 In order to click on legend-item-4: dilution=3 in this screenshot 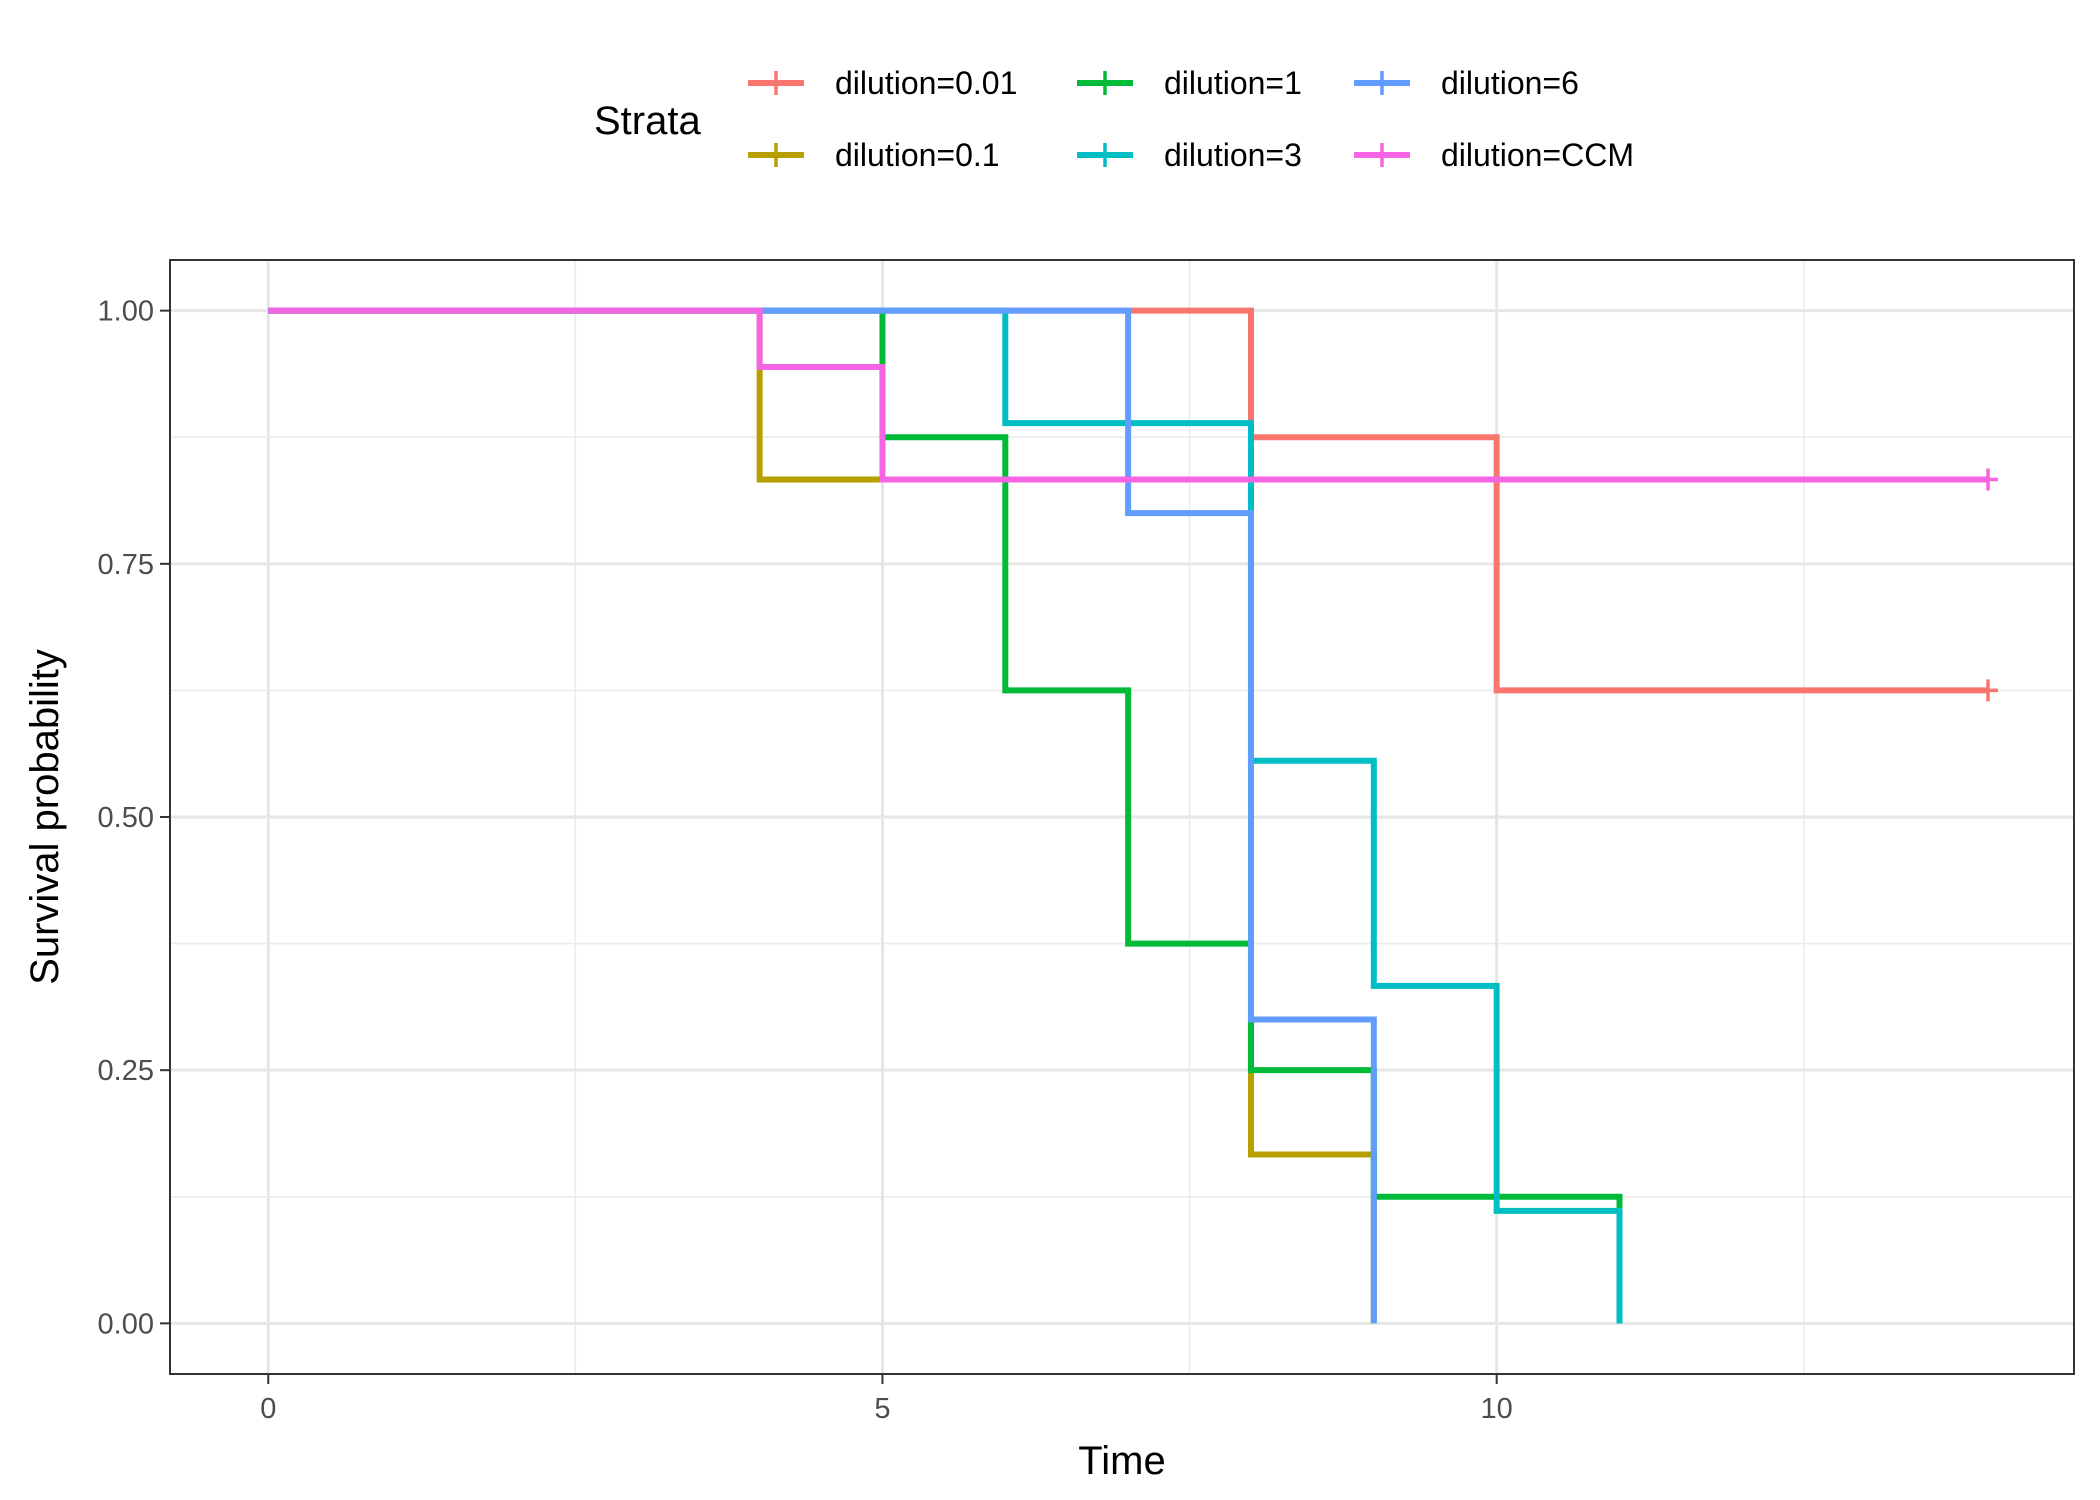, I will do `click(1189, 155)`.